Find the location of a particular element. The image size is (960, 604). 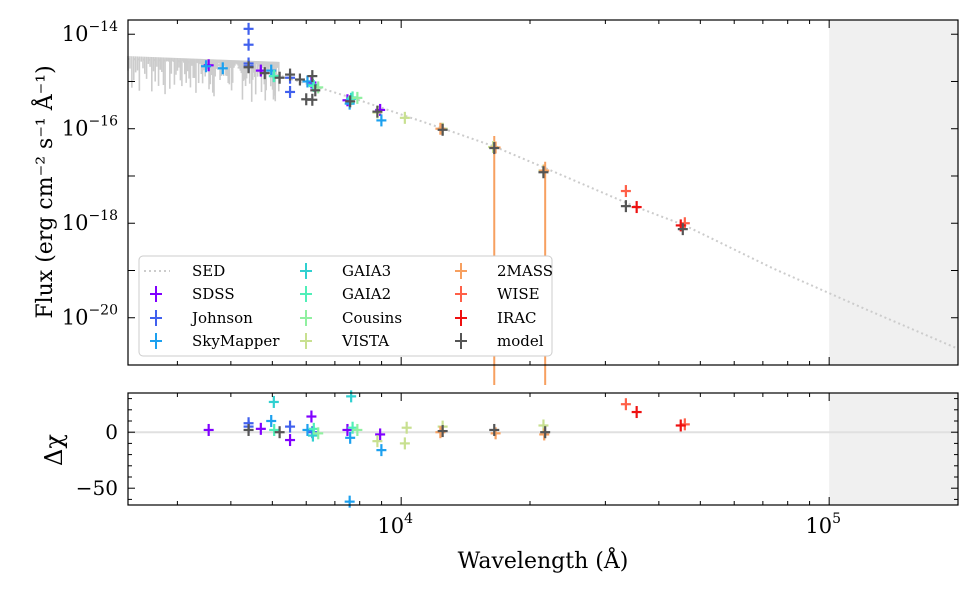

residual-point-wise is located at coordinates (625, 404).